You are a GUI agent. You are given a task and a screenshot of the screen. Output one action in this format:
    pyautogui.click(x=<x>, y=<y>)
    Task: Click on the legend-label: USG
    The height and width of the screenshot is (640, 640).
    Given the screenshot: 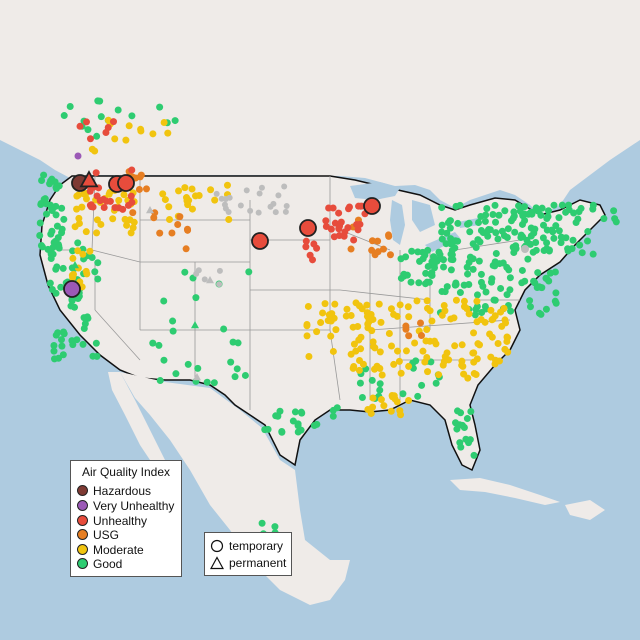 What is the action you would take?
    pyautogui.click(x=106, y=534)
    